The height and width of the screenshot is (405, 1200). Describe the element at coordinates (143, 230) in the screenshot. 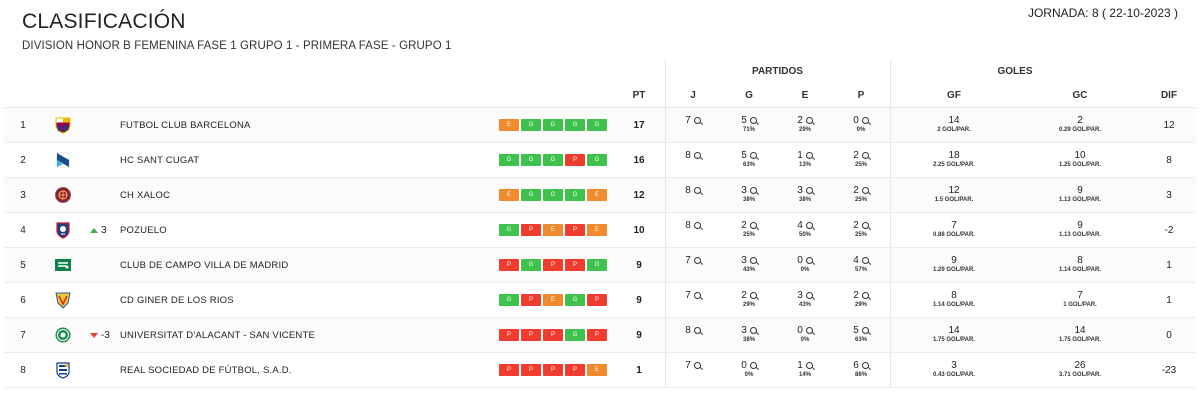

I see `team-name: POZUELO` at that location.